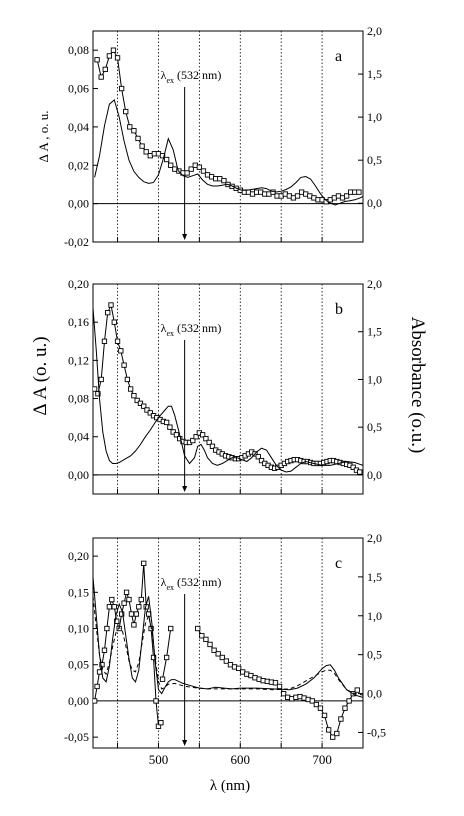 The height and width of the screenshot is (816, 464). I want to click on x-axis-label: λ (nm), so click(230, 786).